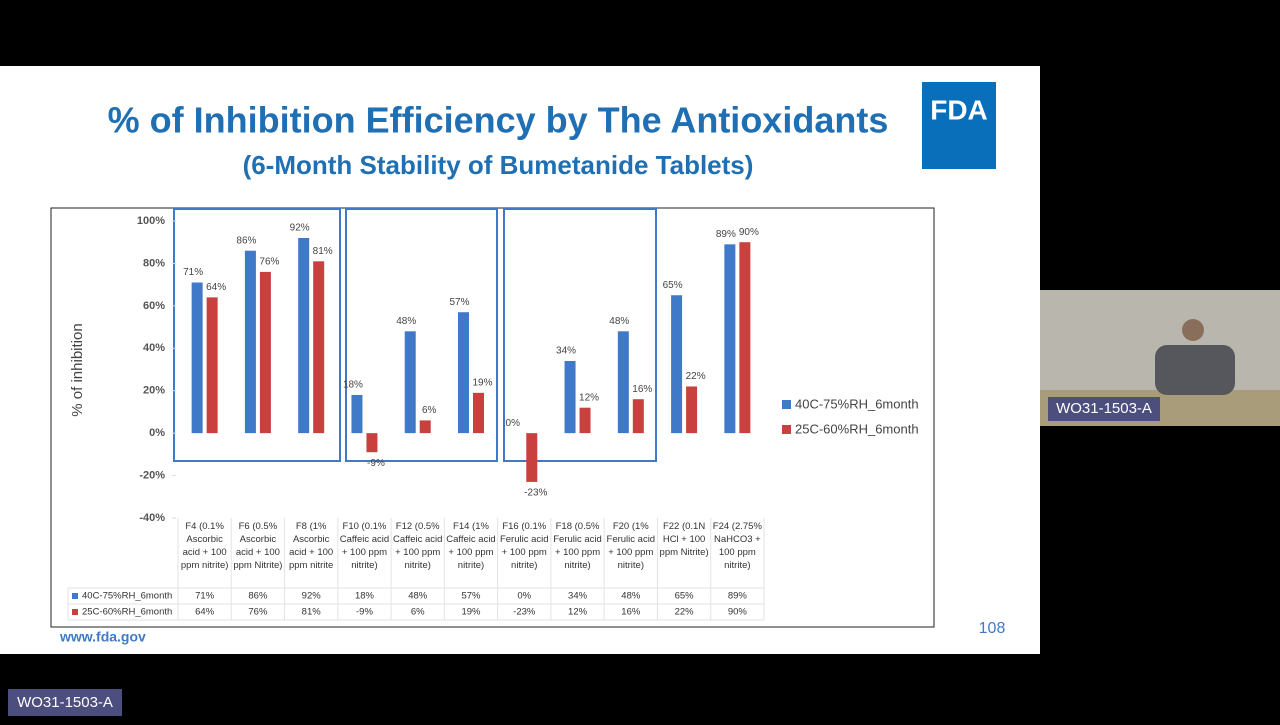  Describe the element at coordinates (959, 109) in the screenshot. I see `logo: FDA` at that location.